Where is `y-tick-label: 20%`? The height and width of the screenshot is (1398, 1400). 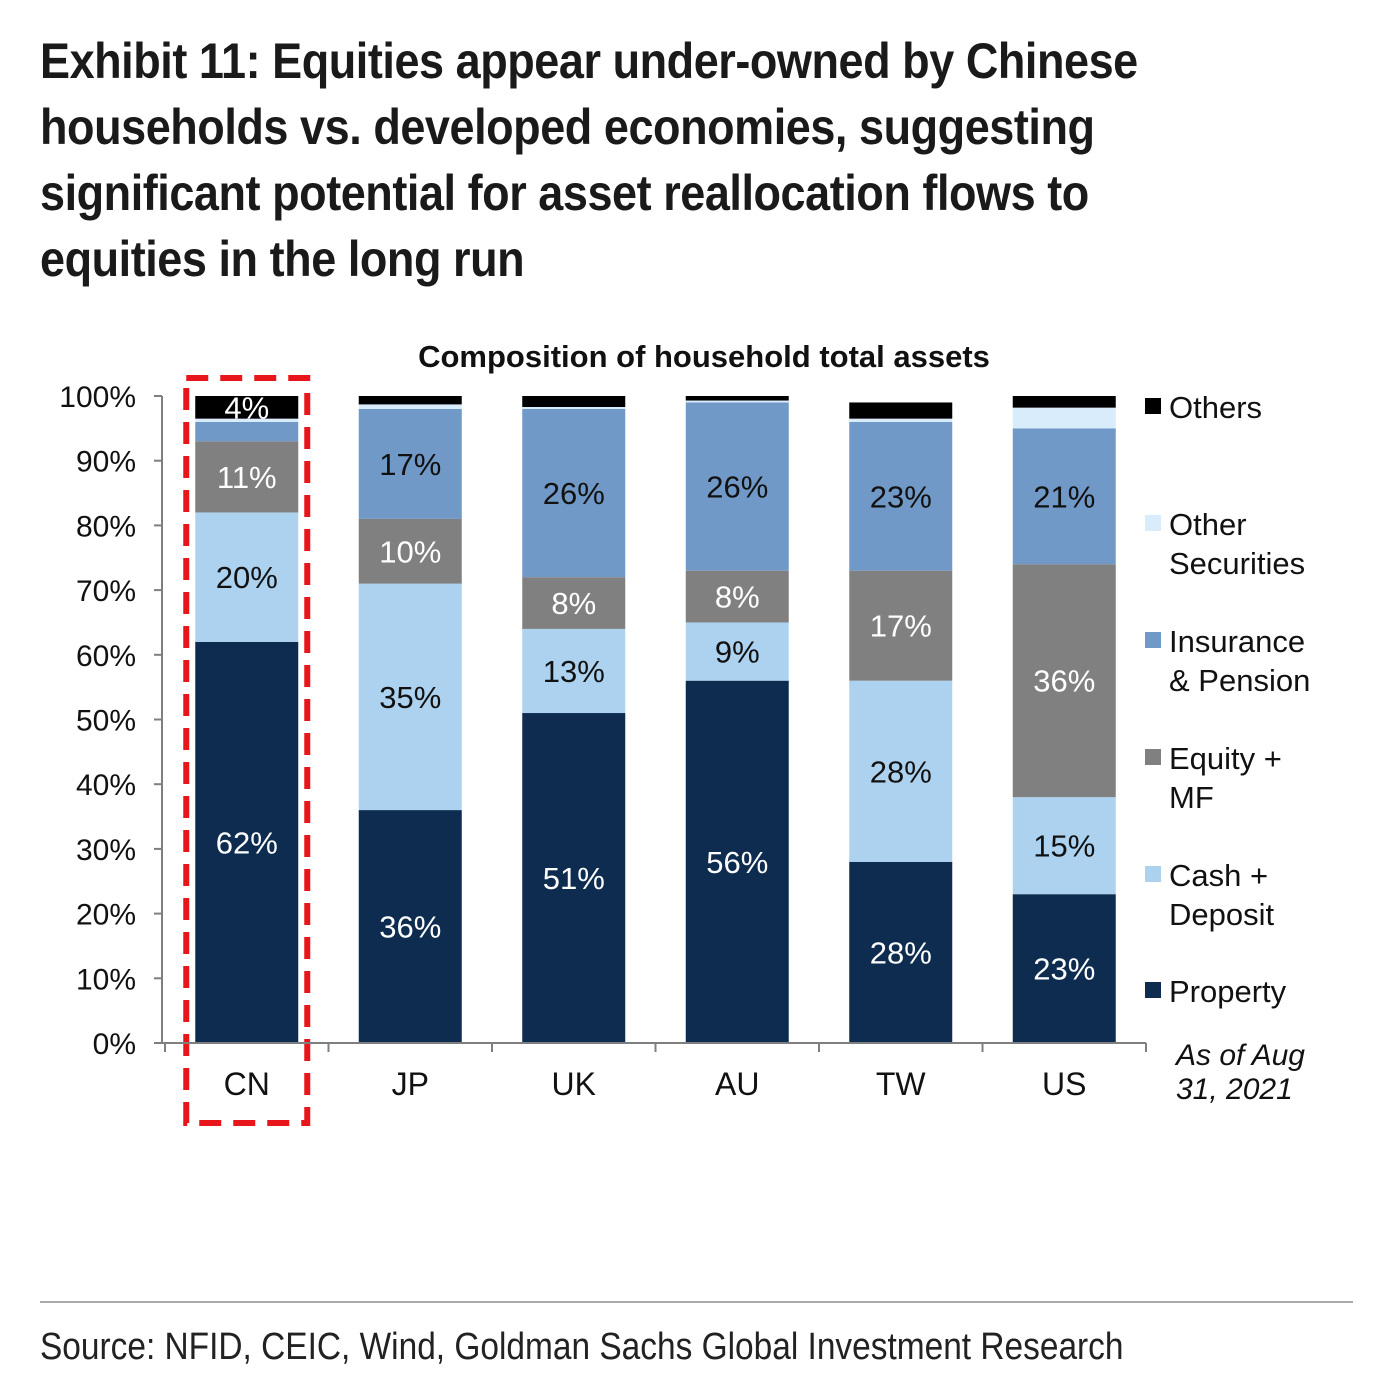 y-tick-label: 20% is located at coordinates (106, 915).